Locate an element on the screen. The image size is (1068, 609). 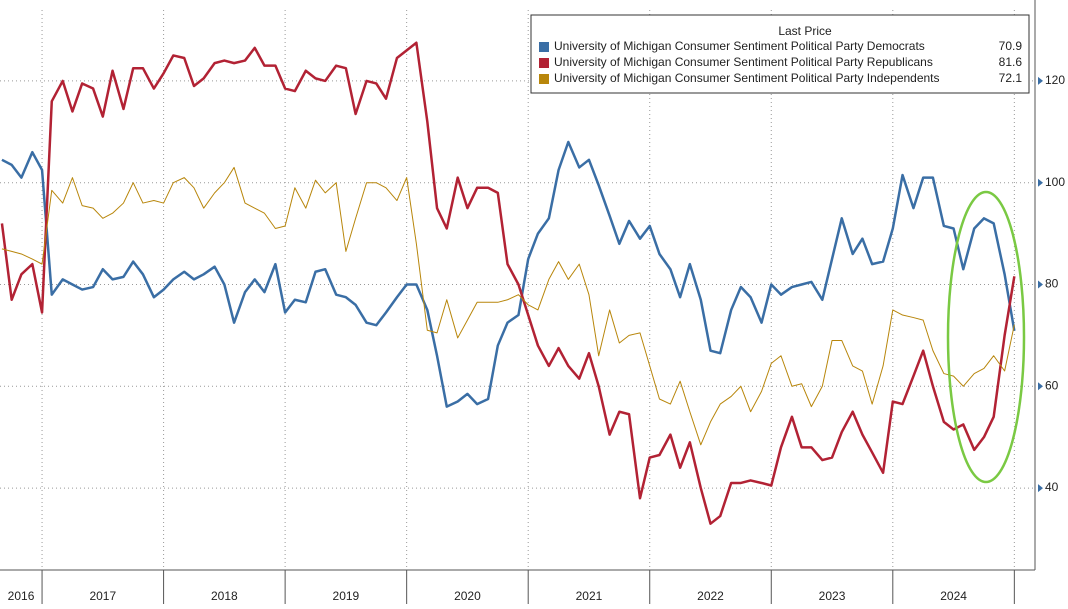
legend-title: Last Price is located at coordinates (805, 31).